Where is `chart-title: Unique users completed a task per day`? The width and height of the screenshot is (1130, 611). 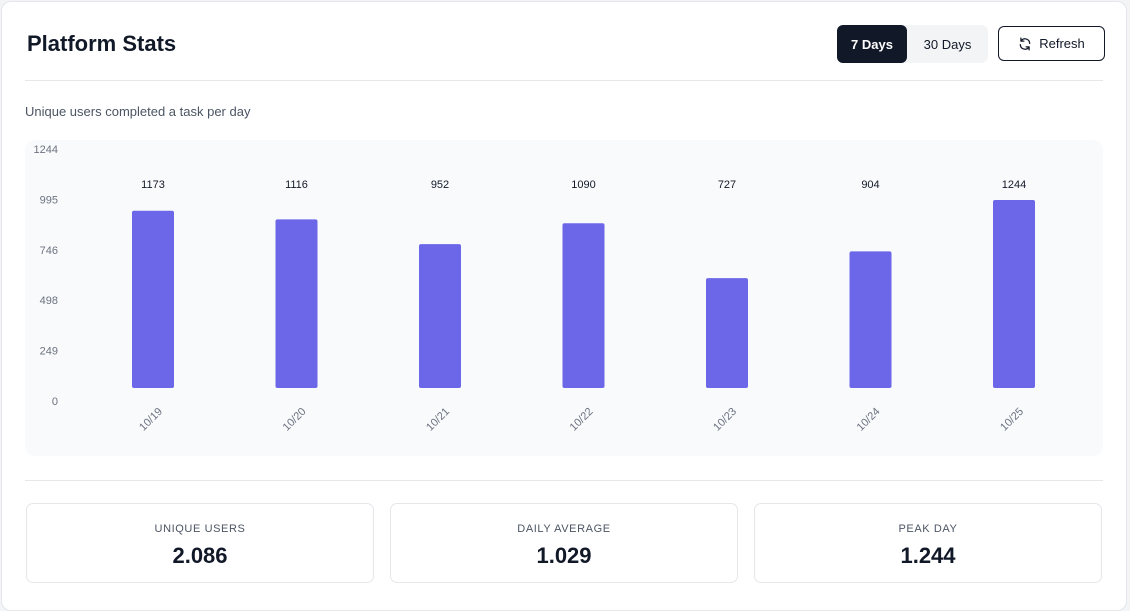
chart-title: Unique users completed a task per day is located at coordinates (138, 111).